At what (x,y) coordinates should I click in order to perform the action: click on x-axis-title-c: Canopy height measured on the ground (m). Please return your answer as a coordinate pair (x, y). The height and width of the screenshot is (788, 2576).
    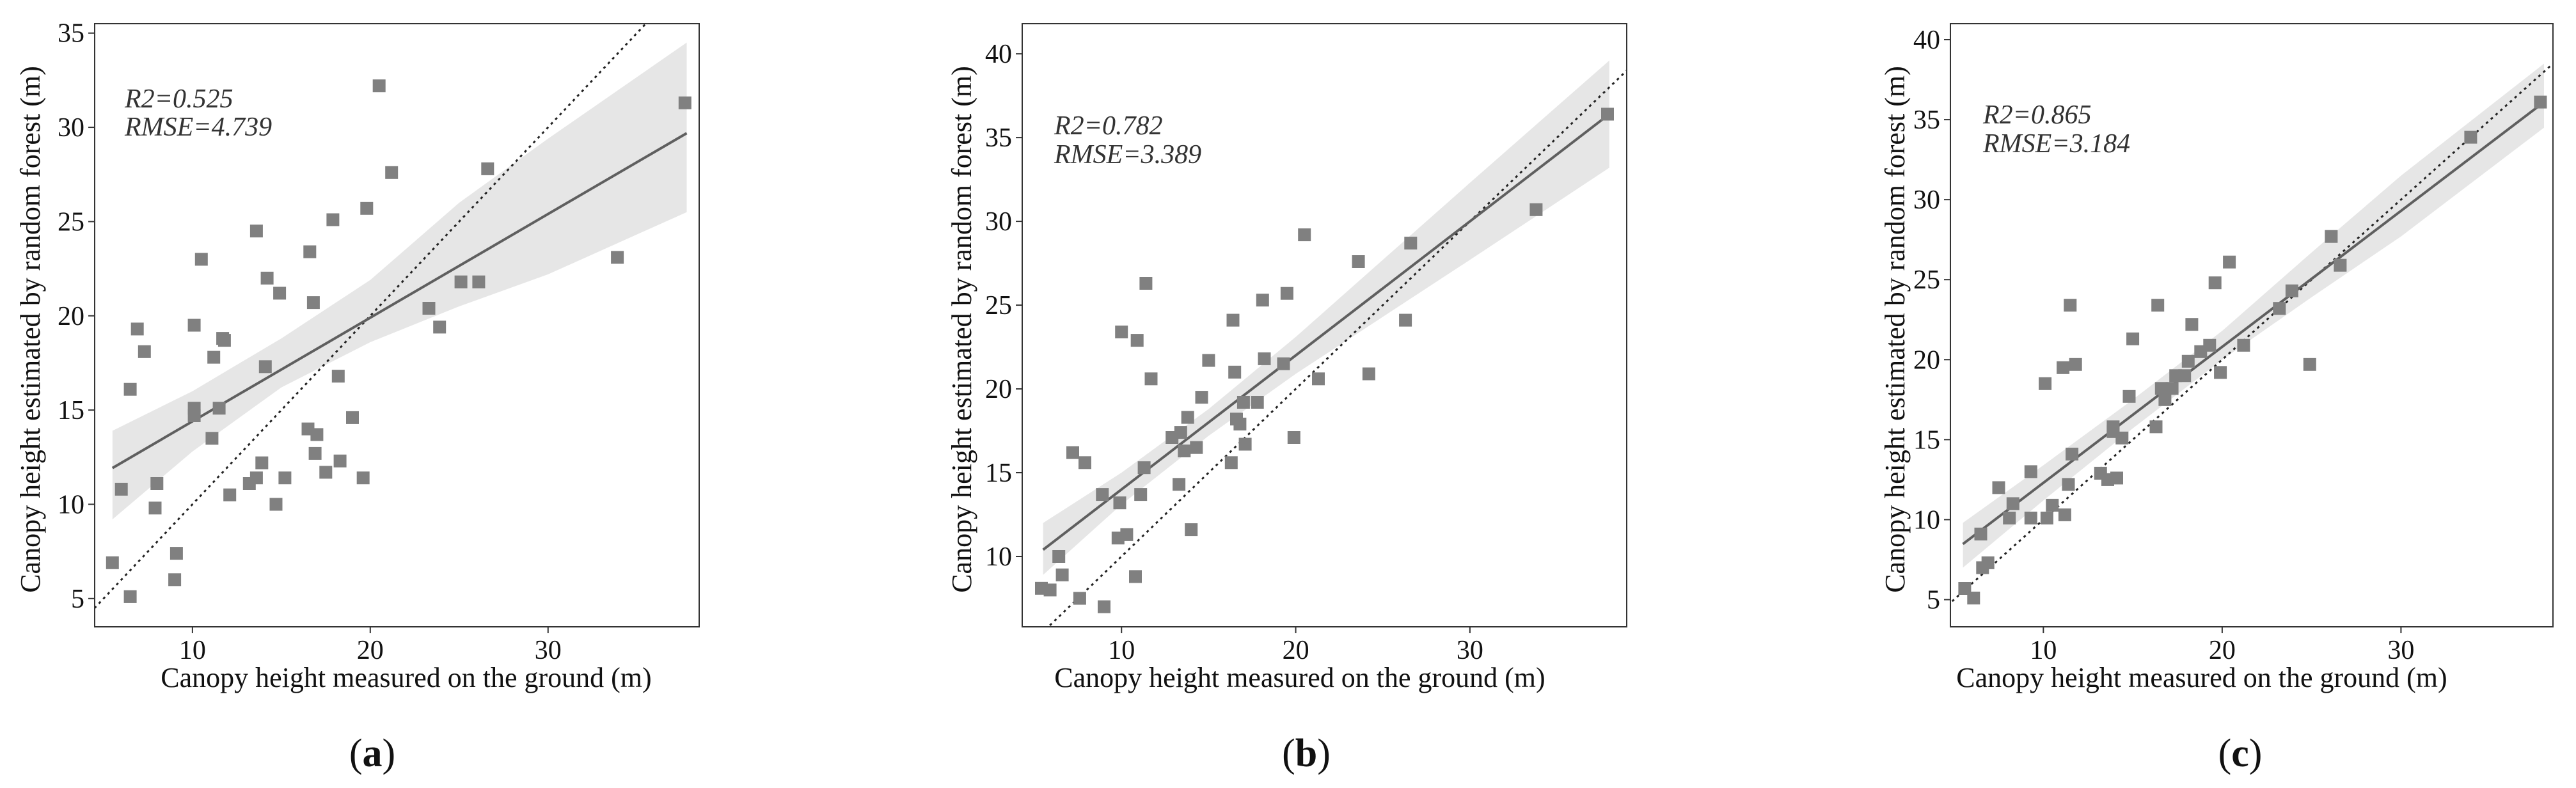
    Looking at the image, I should click on (2201, 677).